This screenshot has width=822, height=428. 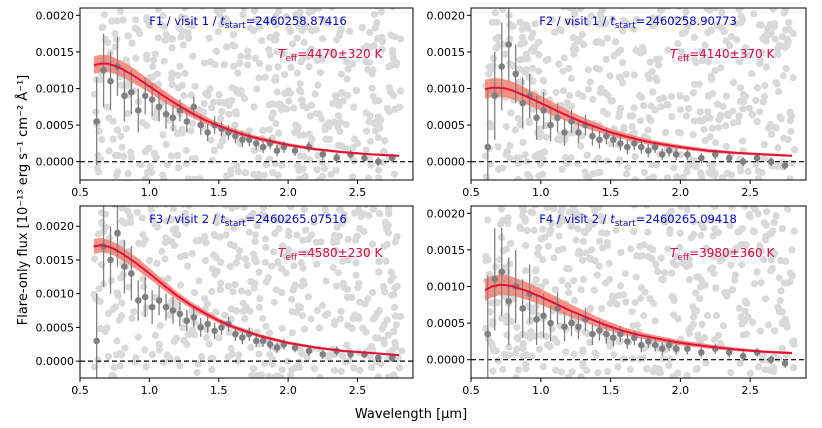 I want to click on panel-f4-teff: Teff=3980±360 K, so click(x=722, y=254).